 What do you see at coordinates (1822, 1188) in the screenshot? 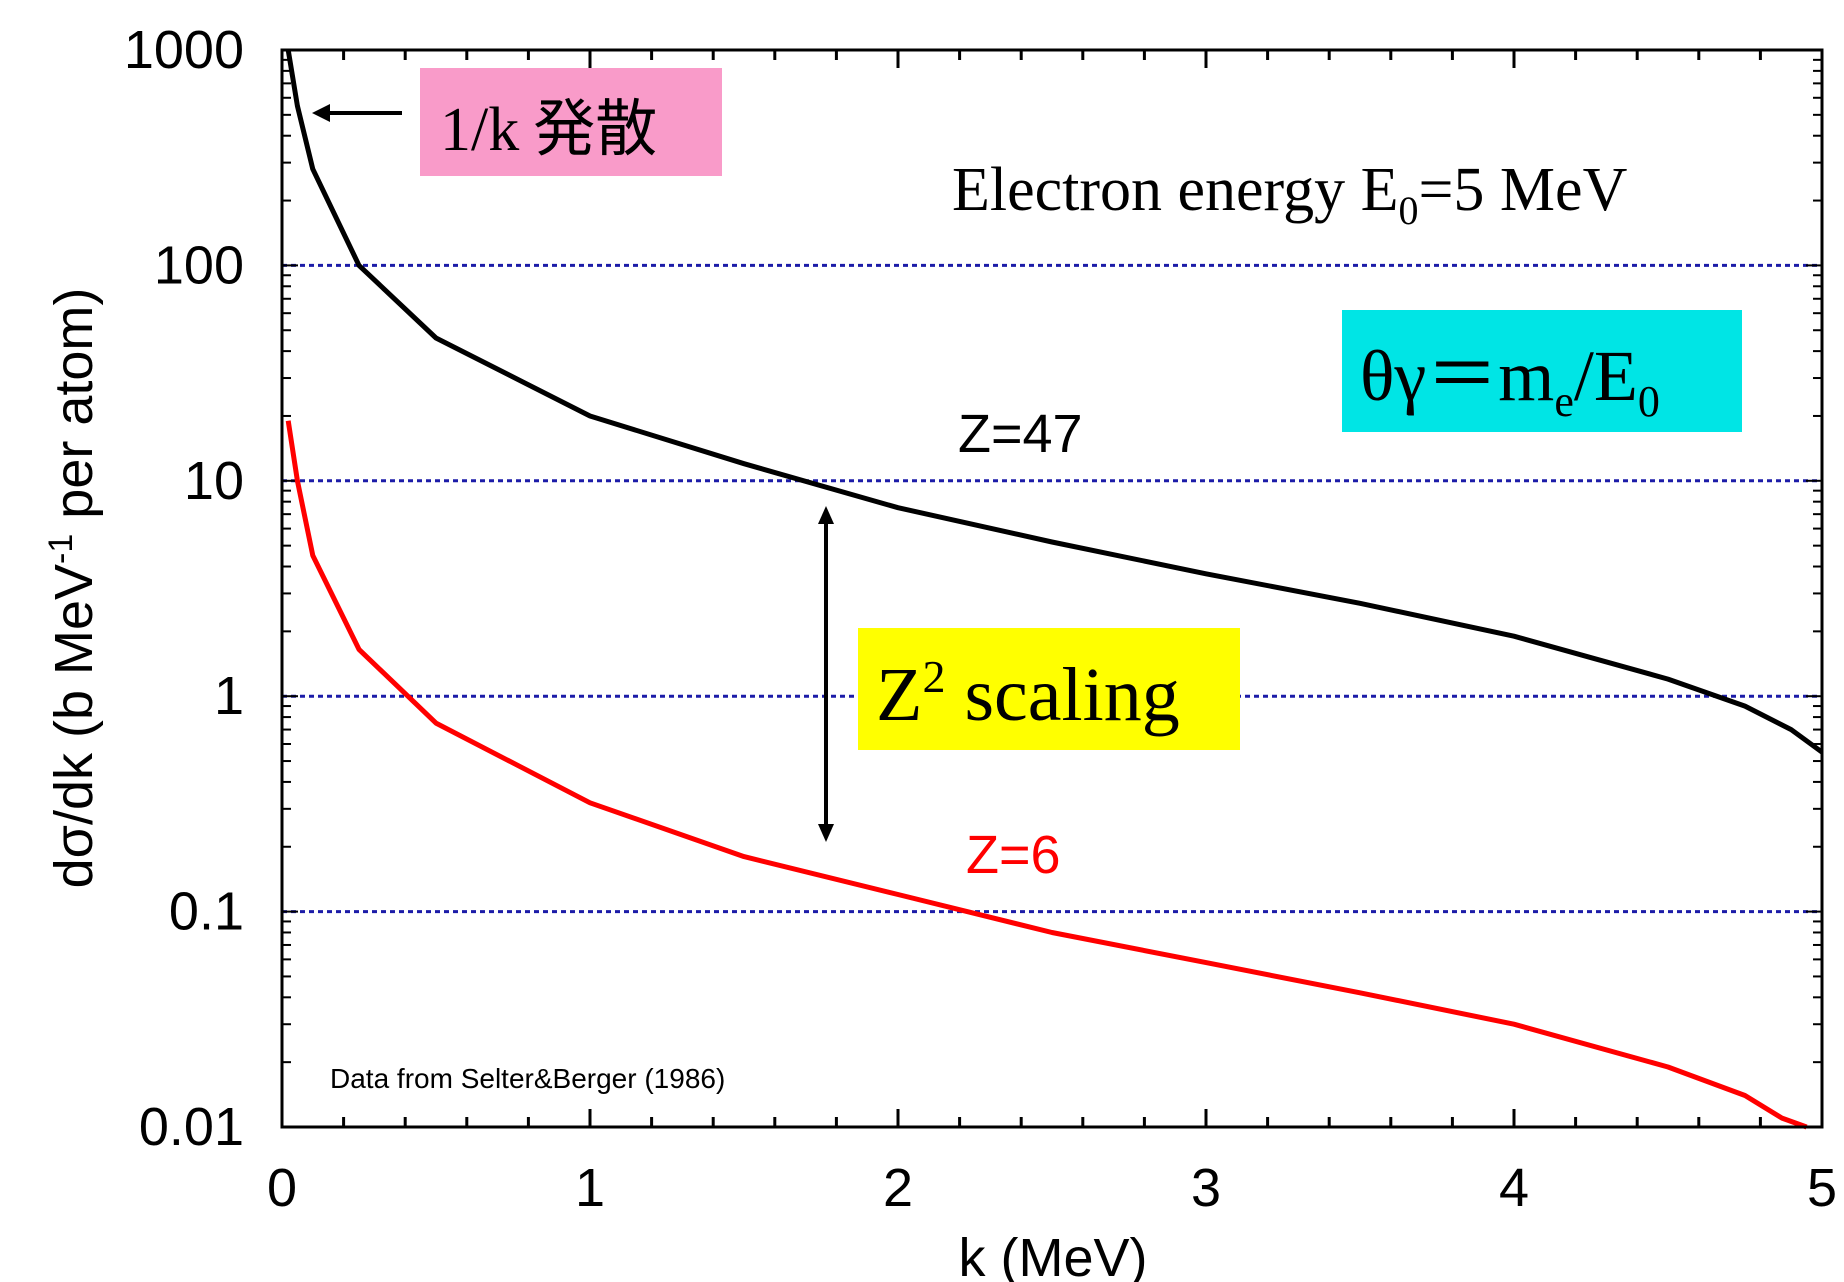
I see `x-tick-label: 5` at bounding box center [1822, 1188].